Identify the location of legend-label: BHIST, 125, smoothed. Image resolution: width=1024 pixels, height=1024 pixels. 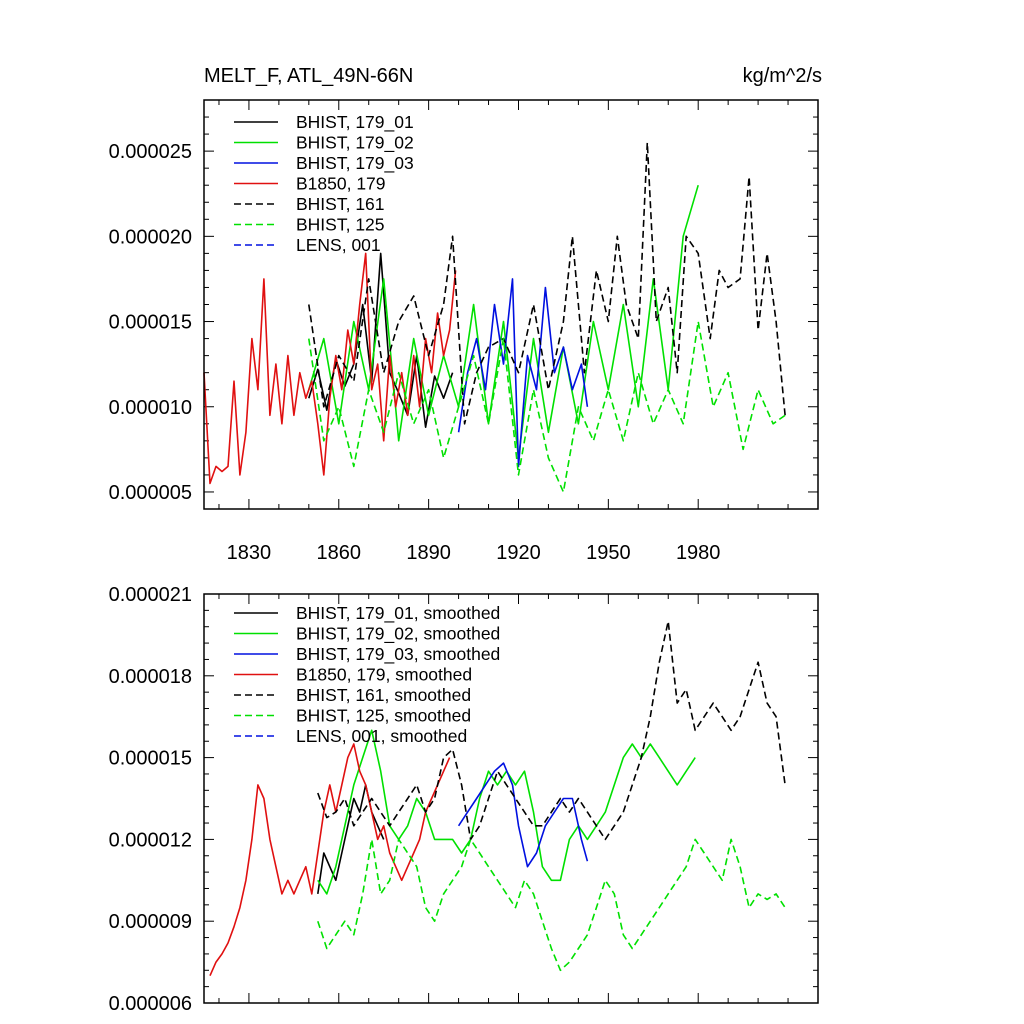
(383, 716).